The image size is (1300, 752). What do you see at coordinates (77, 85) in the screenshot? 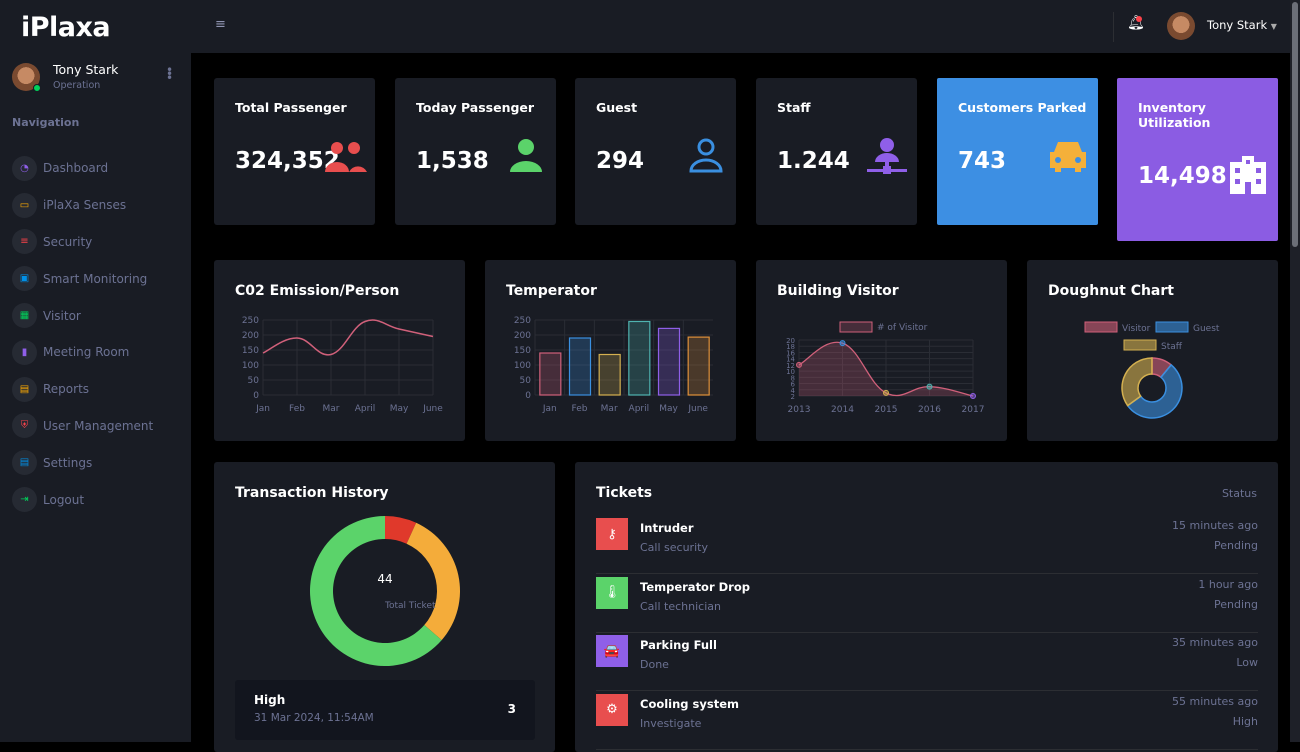
I see `profile-role: Operation` at bounding box center [77, 85].